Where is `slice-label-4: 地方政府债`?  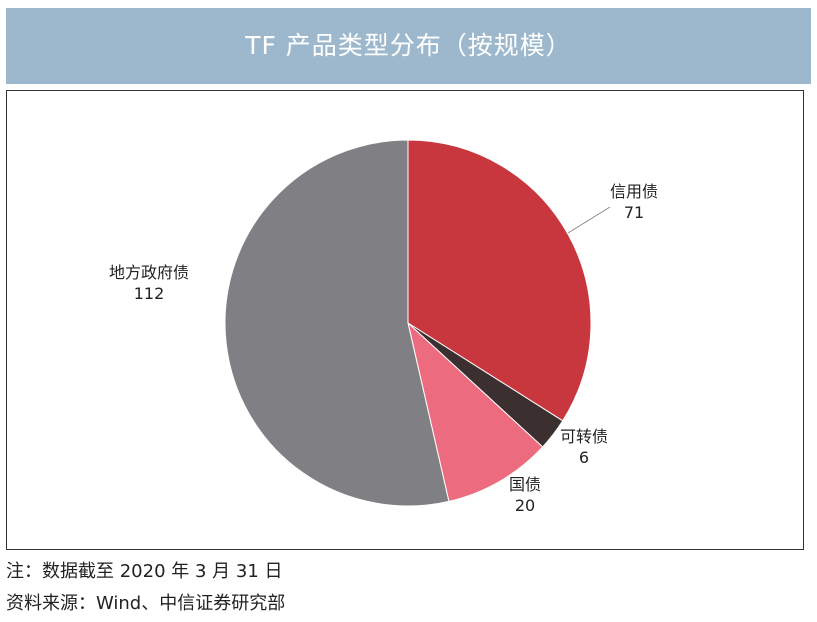 slice-label-4: 地方政府债 is located at coordinates (149, 272).